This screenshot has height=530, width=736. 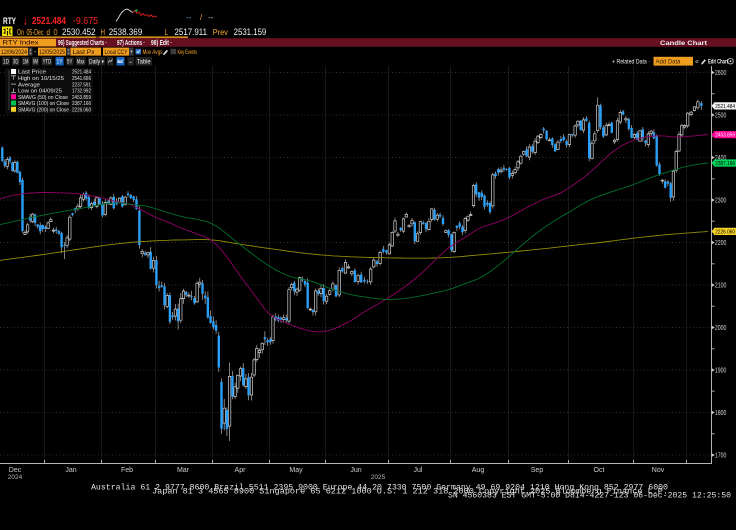 What do you see at coordinates (43, 104) in the screenshot?
I see `svg-text: SMAVG (100) on Close` at bounding box center [43, 104].